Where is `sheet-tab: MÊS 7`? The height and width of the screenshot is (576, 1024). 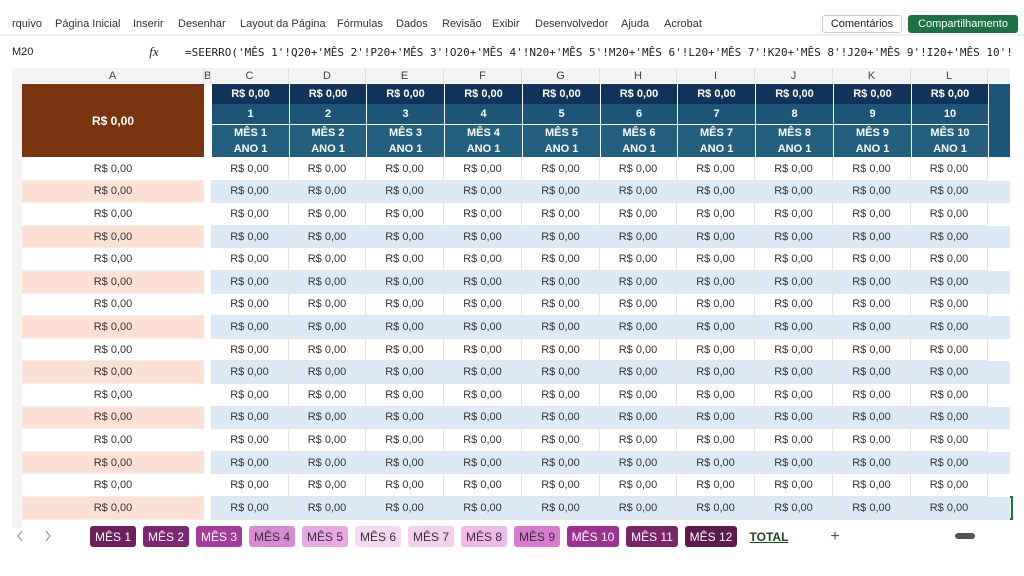
sheet-tab: MÊS 7 is located at coordinates (431, 536).